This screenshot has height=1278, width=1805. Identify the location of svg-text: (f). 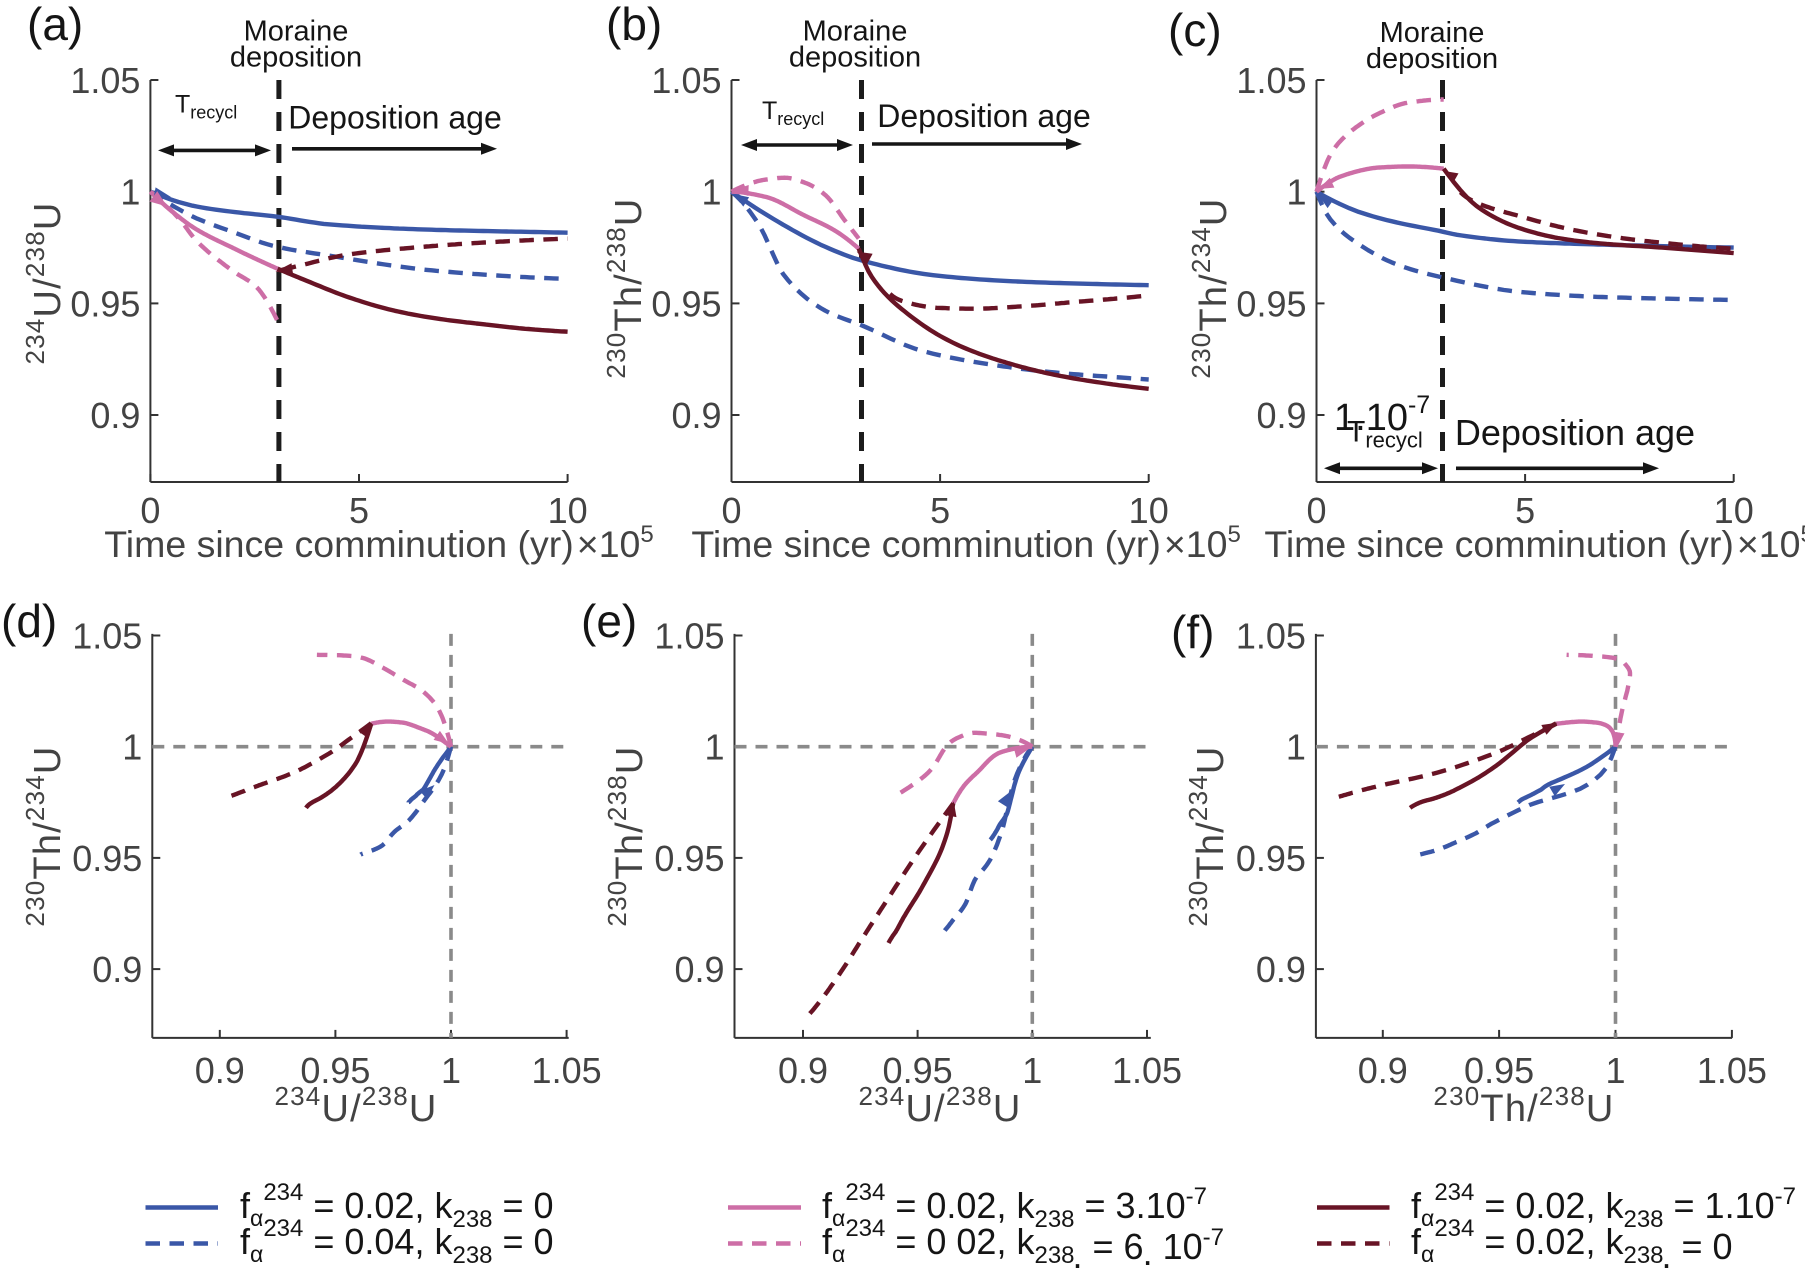
(1192, 632).